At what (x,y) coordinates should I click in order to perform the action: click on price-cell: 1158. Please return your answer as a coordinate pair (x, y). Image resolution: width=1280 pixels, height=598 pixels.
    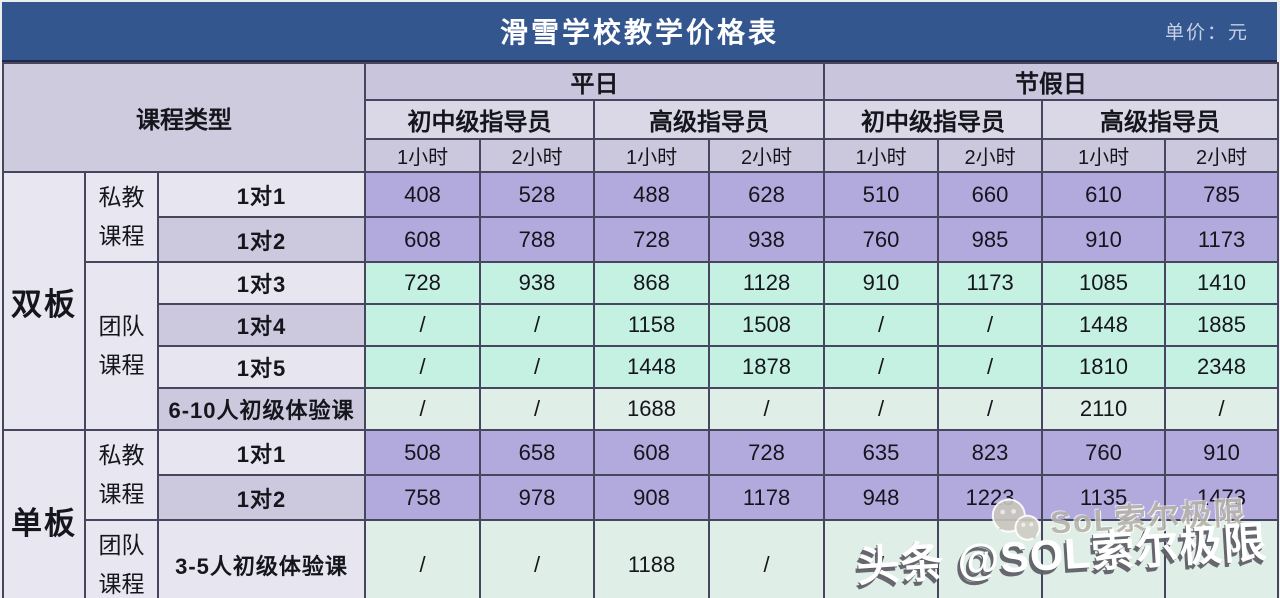
    Looking at the image, I should click on (652, 325).